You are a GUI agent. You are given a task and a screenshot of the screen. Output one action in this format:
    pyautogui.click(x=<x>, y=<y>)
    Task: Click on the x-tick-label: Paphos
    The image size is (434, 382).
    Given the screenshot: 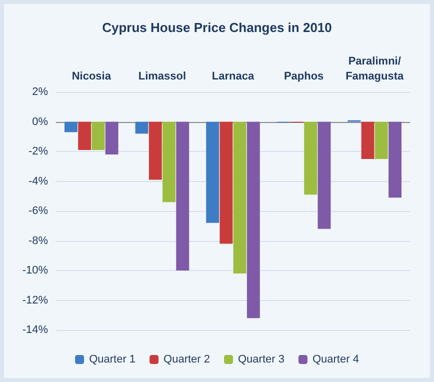 What is the action you would take?
    pyautogui.click(x=304, y=76)
    